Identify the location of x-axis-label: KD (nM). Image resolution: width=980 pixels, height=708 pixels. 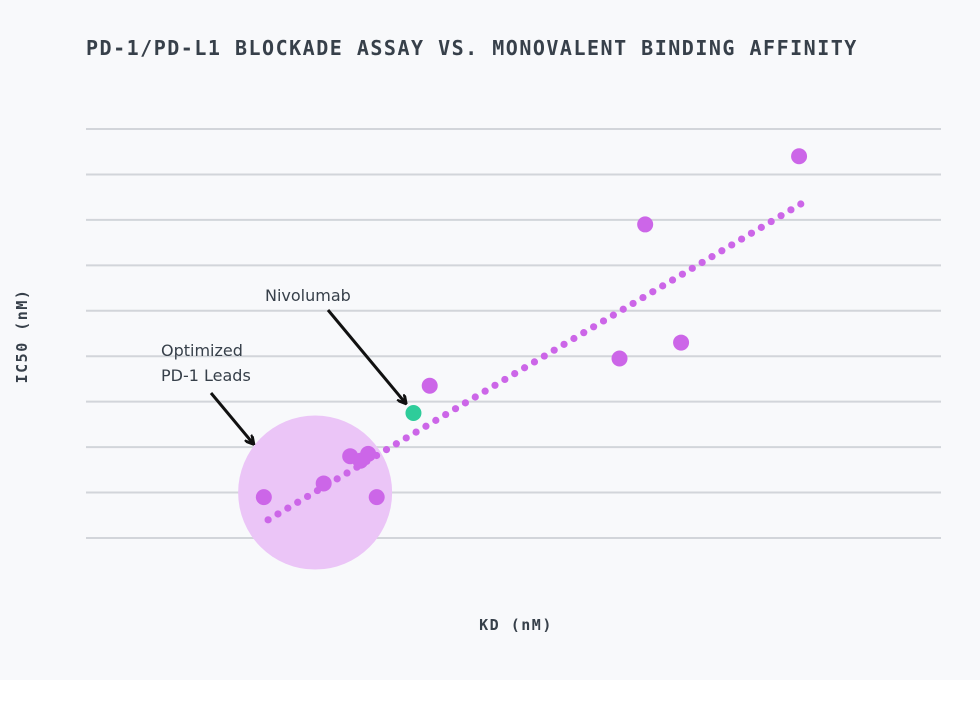
(516, 625).